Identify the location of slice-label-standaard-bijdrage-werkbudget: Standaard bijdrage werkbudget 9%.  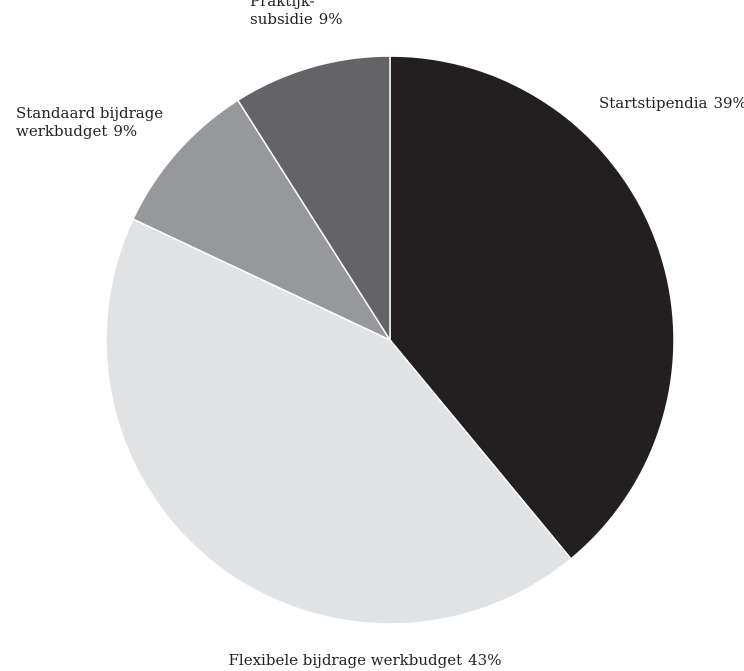
(89, 122).